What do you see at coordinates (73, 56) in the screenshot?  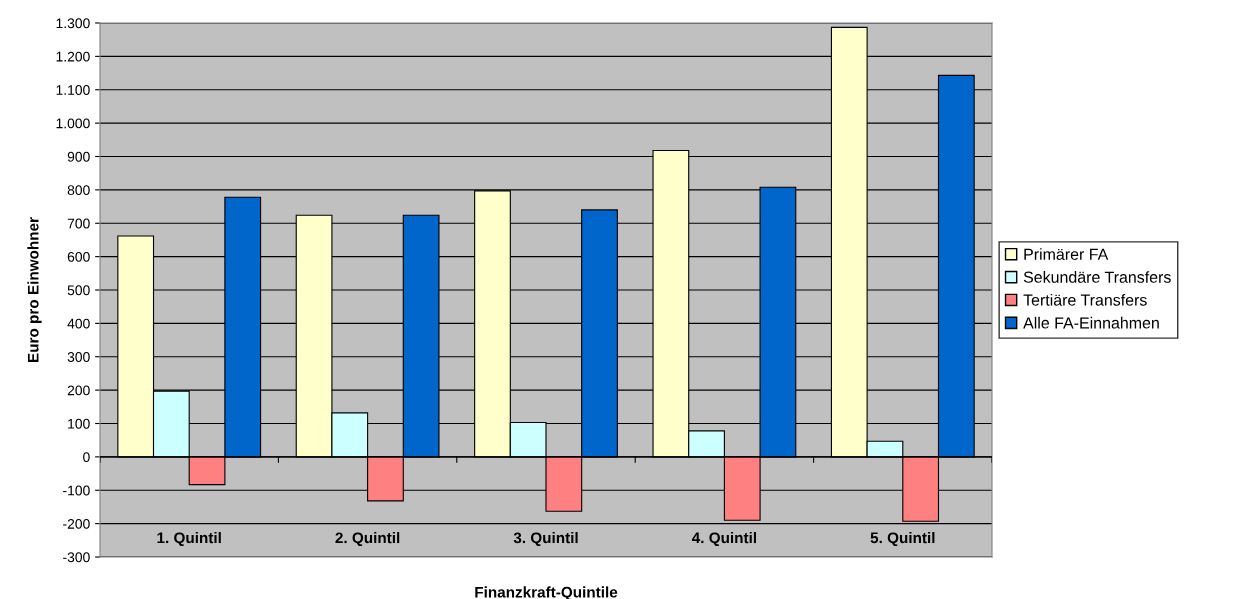 I see `y-tick-label: 1.200` at bounding box center [73, 56].